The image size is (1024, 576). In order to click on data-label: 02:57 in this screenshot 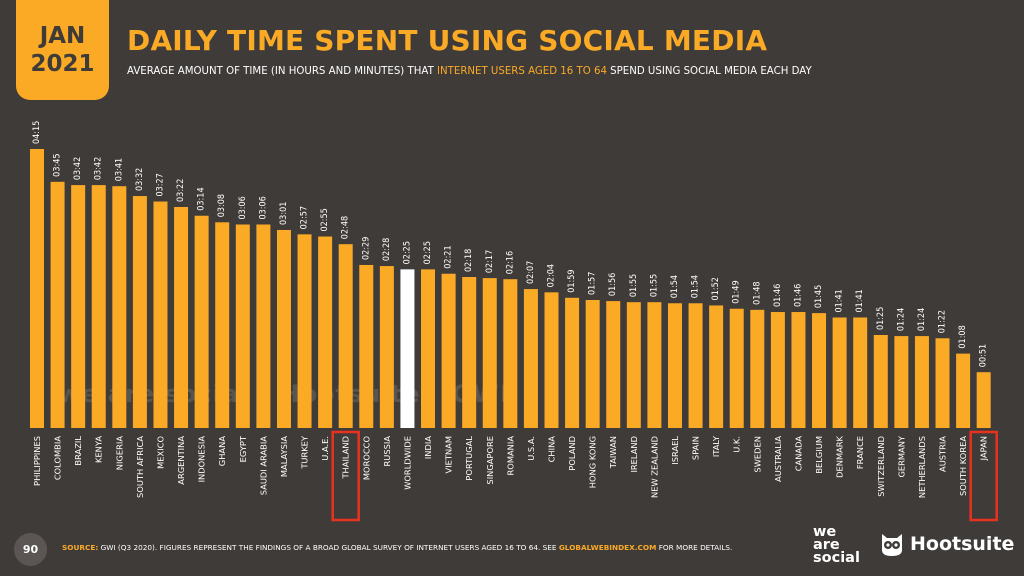, I will do `click(305, 217)`.